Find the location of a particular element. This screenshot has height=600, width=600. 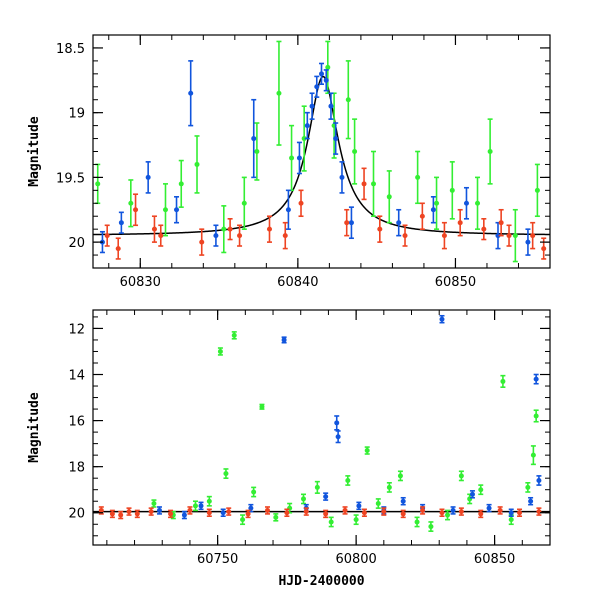

y-tick-label: 20 is located at coordinates (76, 514).